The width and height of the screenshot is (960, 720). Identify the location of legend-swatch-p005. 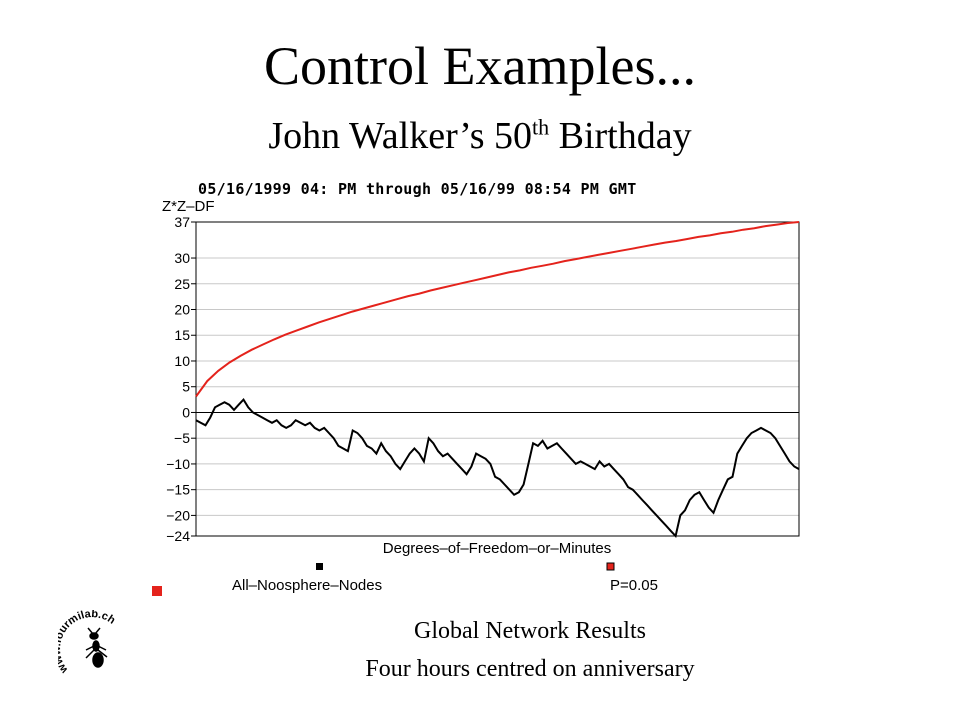
(610, 566).